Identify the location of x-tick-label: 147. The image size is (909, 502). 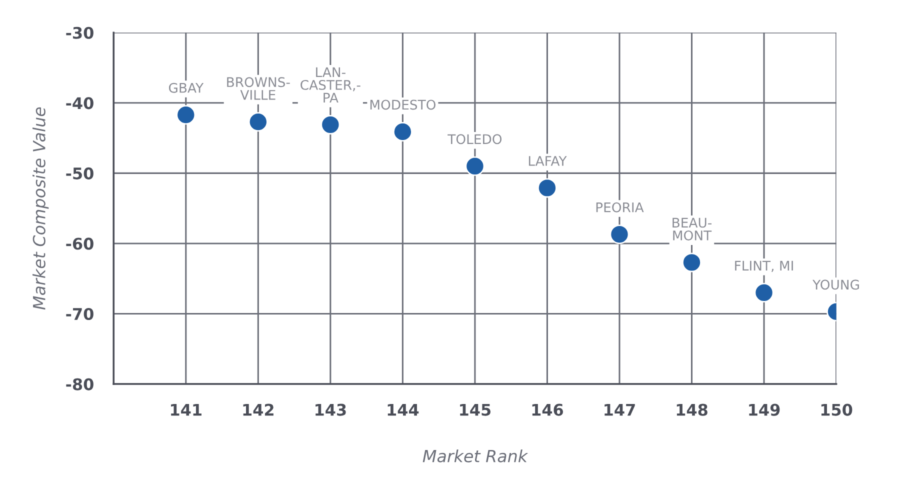
(619, 410).